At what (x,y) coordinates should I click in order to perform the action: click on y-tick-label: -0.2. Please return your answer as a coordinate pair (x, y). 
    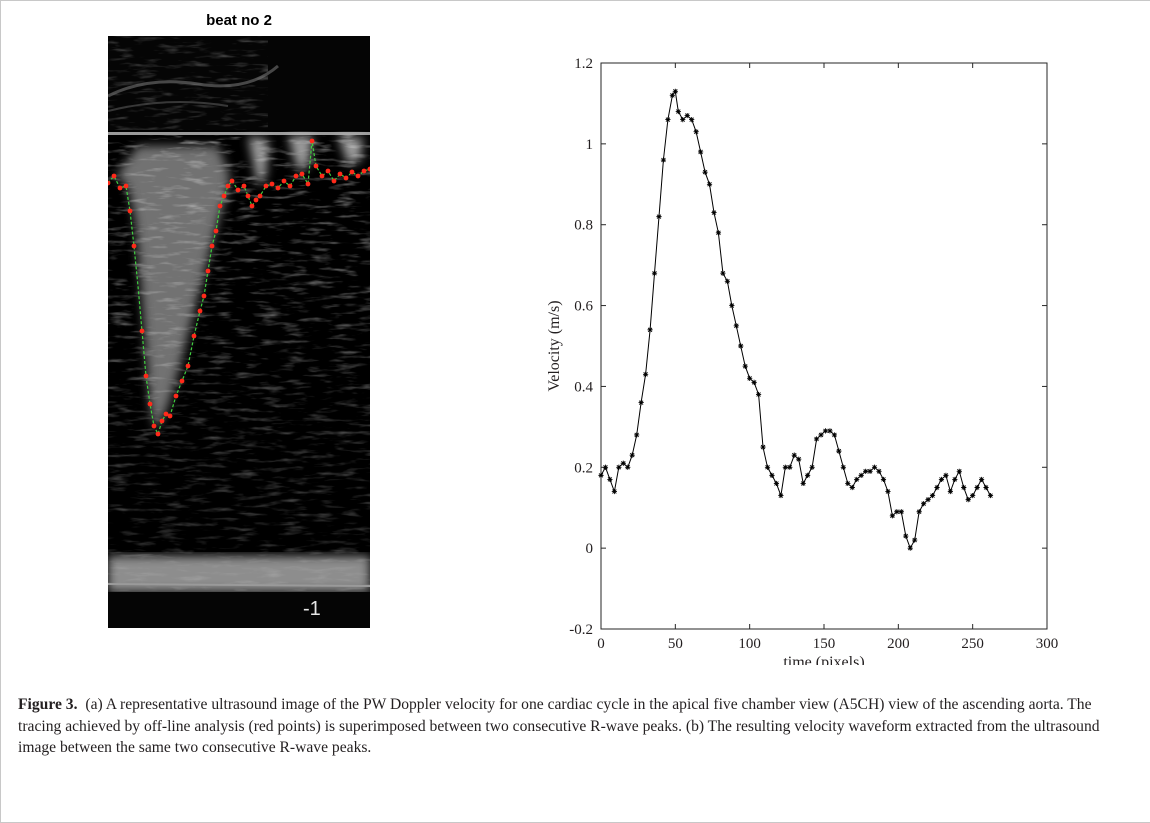
    Looking at the image, I should click on (581, 630).